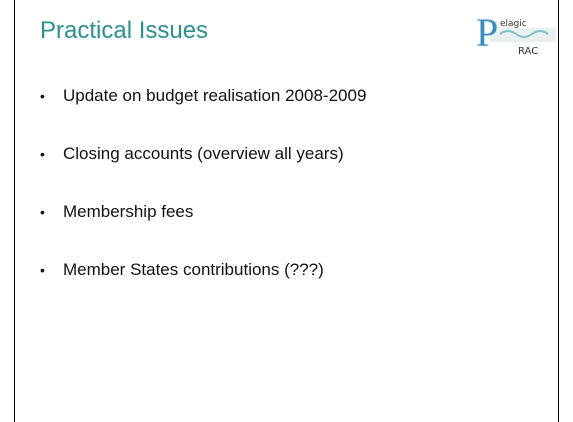 This screenshot has height=422, width=573. I want to click on logo-bottom-text: RAC, so click(528, 51).